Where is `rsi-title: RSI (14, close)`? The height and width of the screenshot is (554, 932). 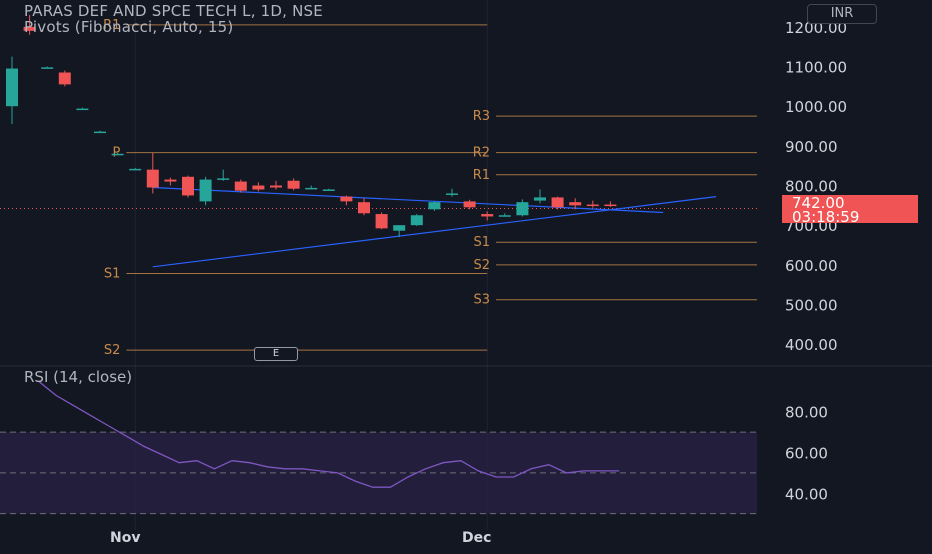 rsi-title: RSI (14, close) is located at coordinates (78, 377).